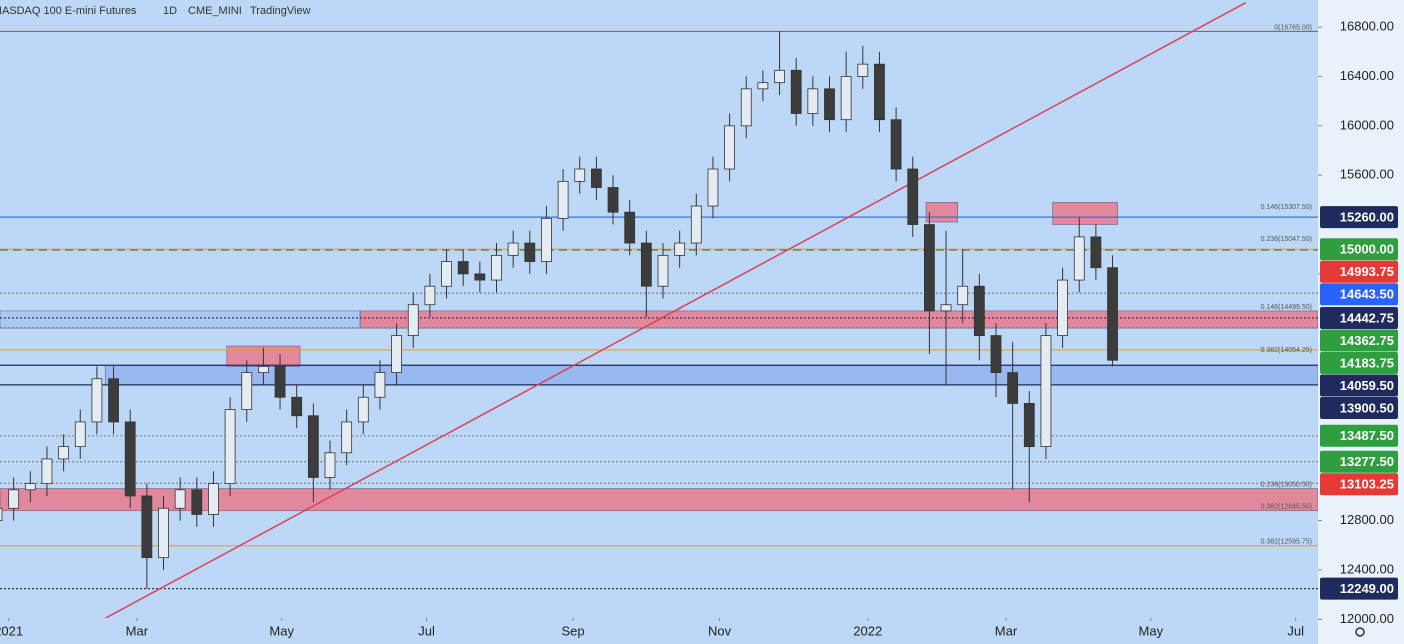 The height and width of the screenshot is (644, 1404). What do you see at coordinates (1367, 362) in the screenshot?
I see `price-label: 14183.75` at bounding box center [1367, 362].